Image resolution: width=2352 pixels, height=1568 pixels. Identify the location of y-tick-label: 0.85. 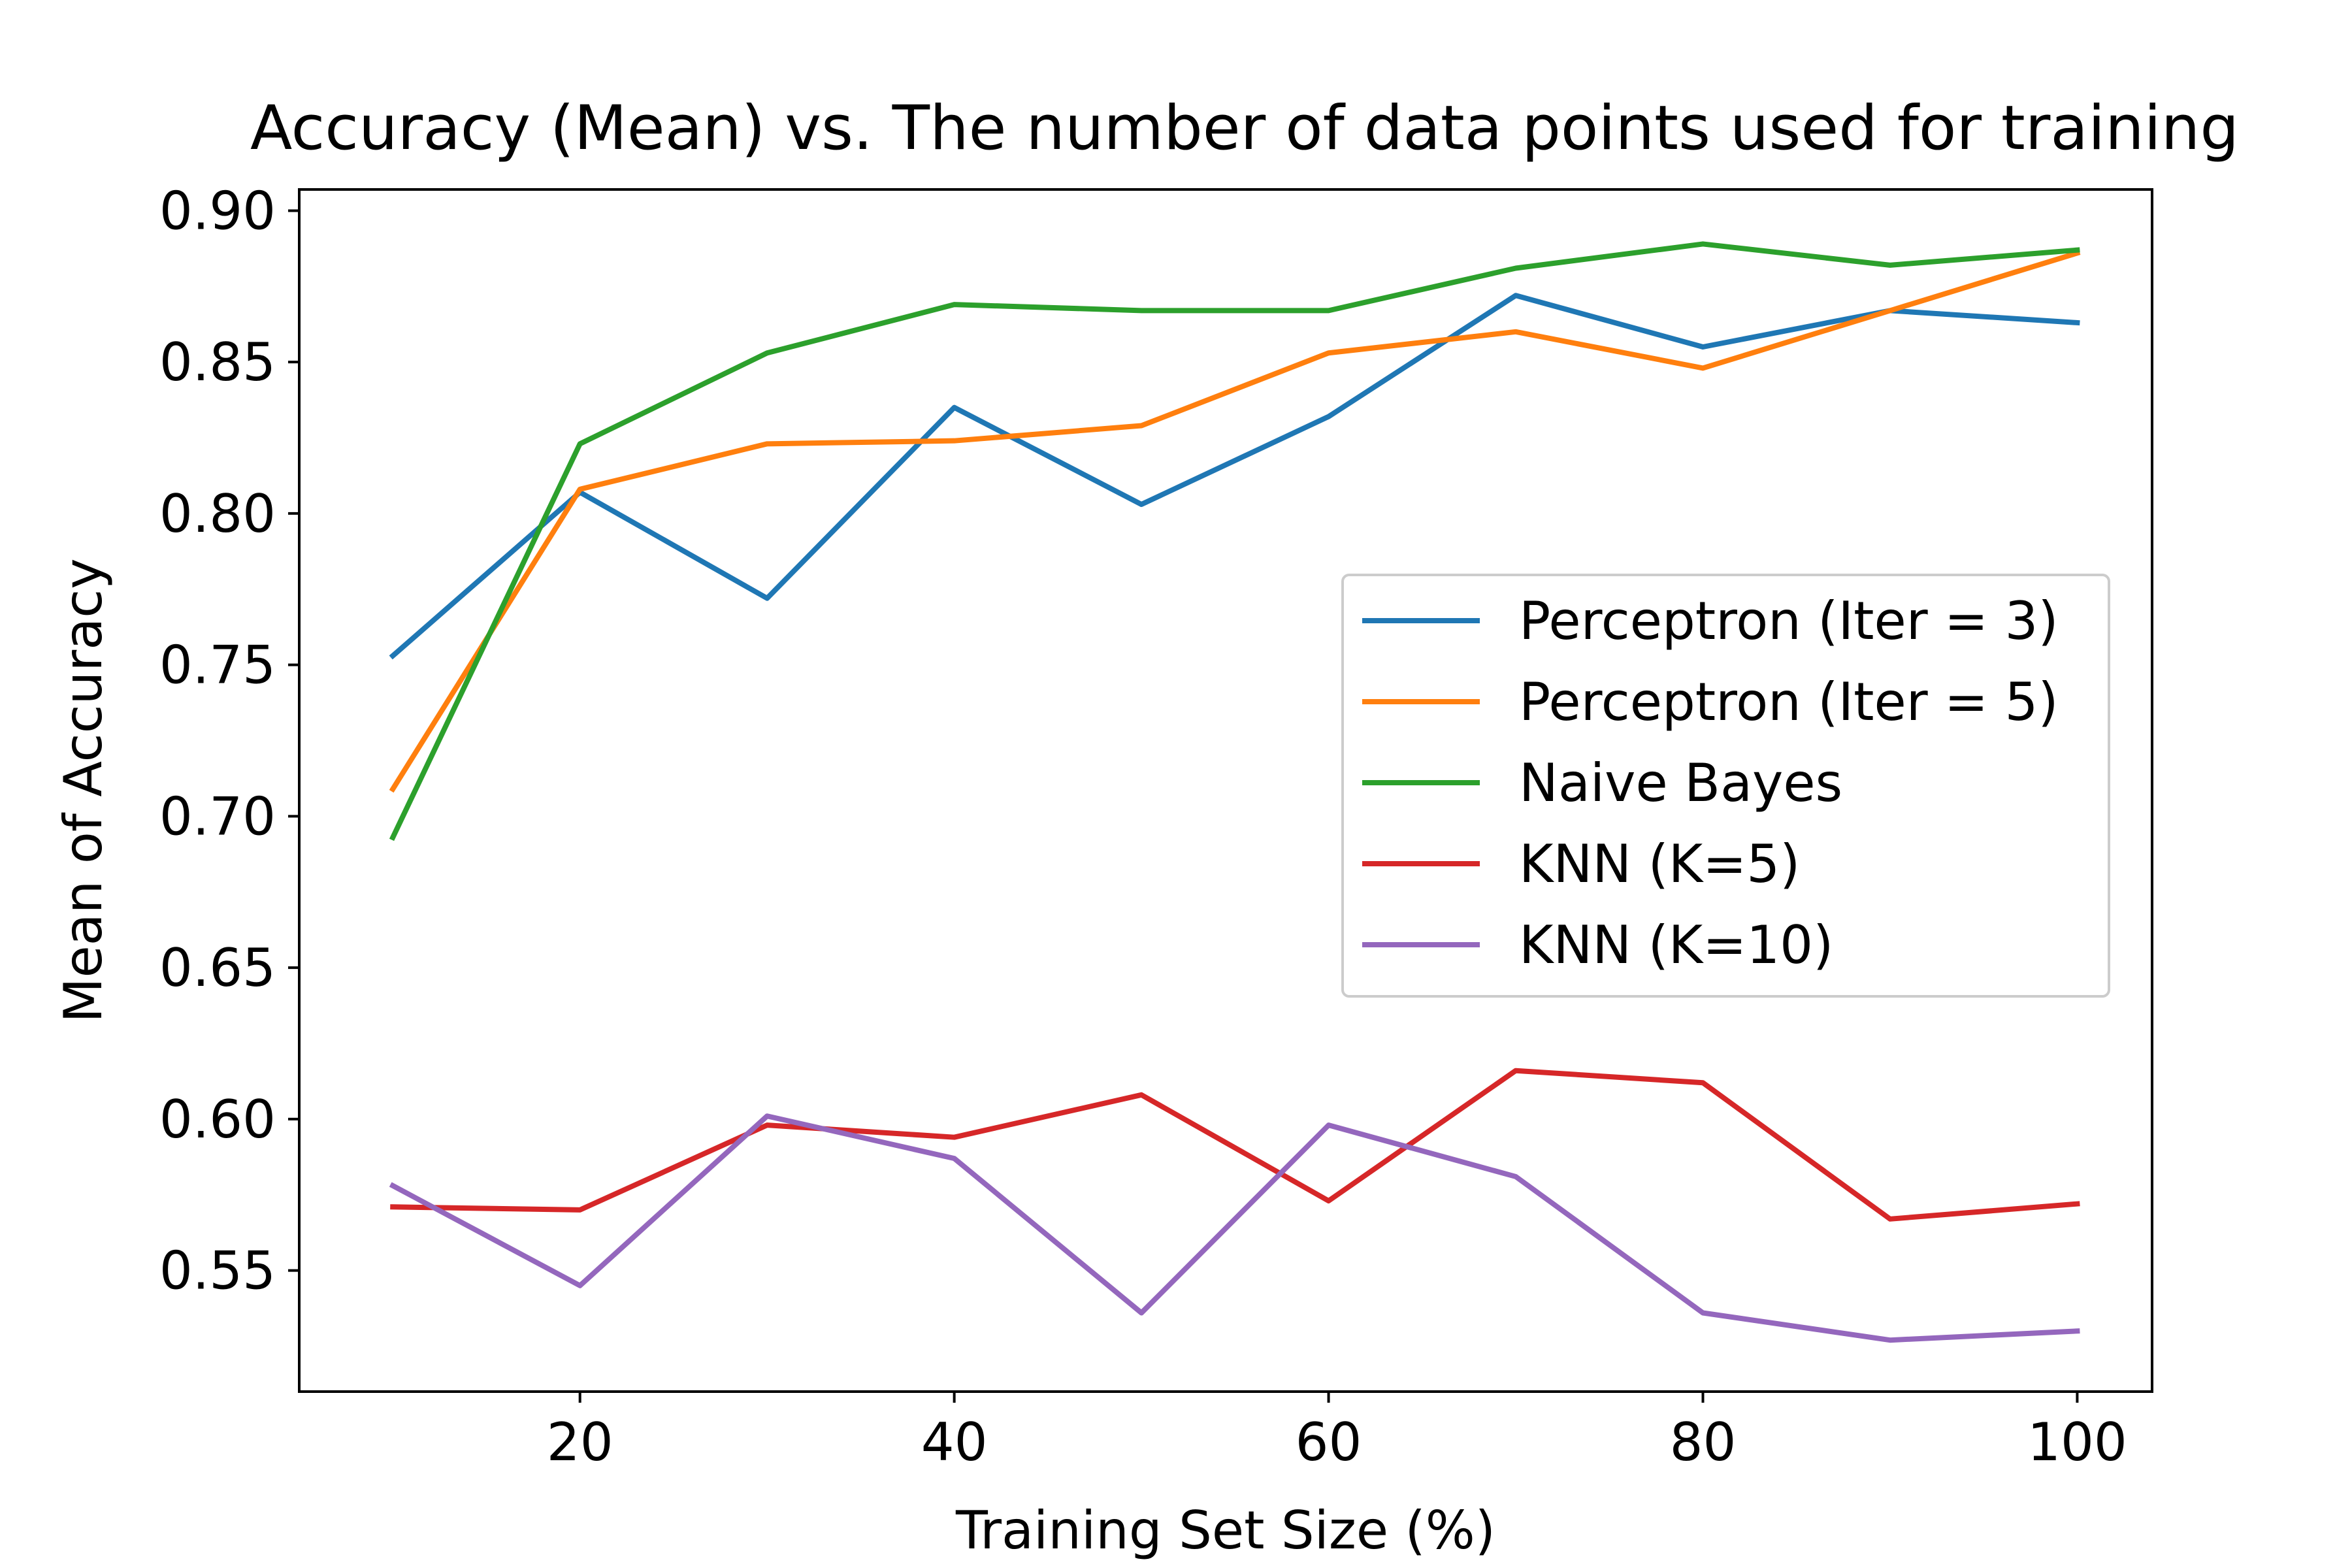
(217, 362).